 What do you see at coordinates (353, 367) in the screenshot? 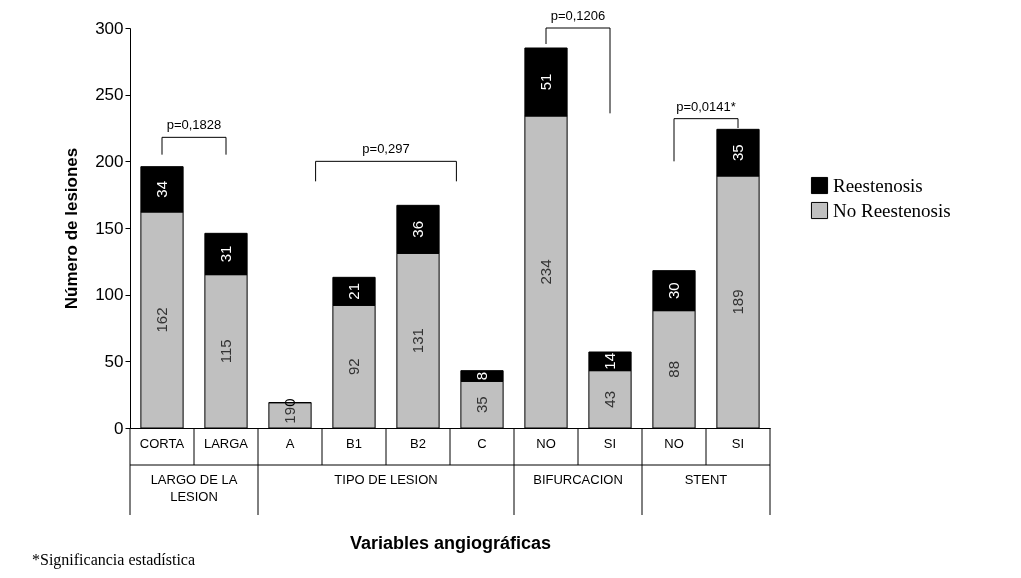
I see `data-label: 92` at bounding box center [353, 367].